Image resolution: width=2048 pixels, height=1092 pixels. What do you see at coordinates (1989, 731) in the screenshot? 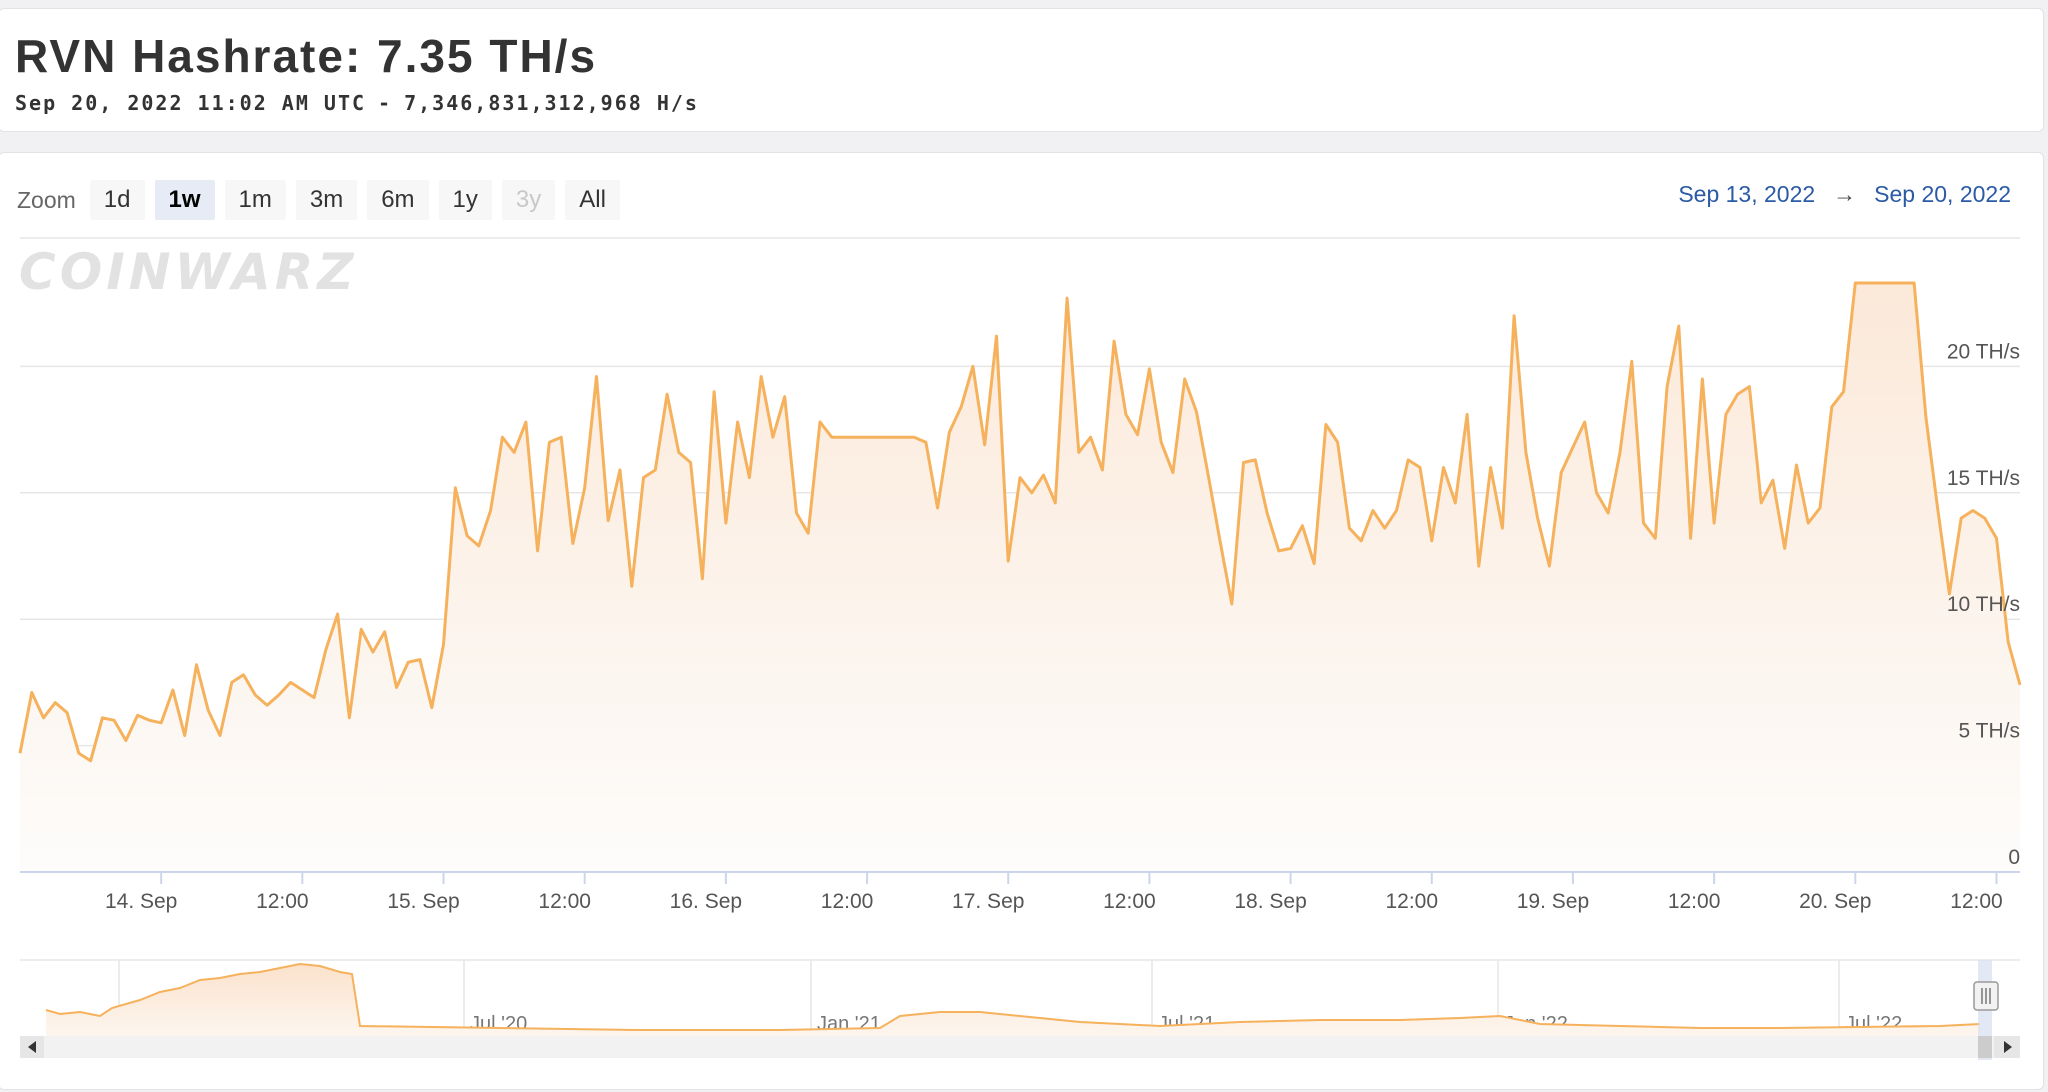
I see `y-tick-label: 5 TH/s` at bounding box center [1989, 731].